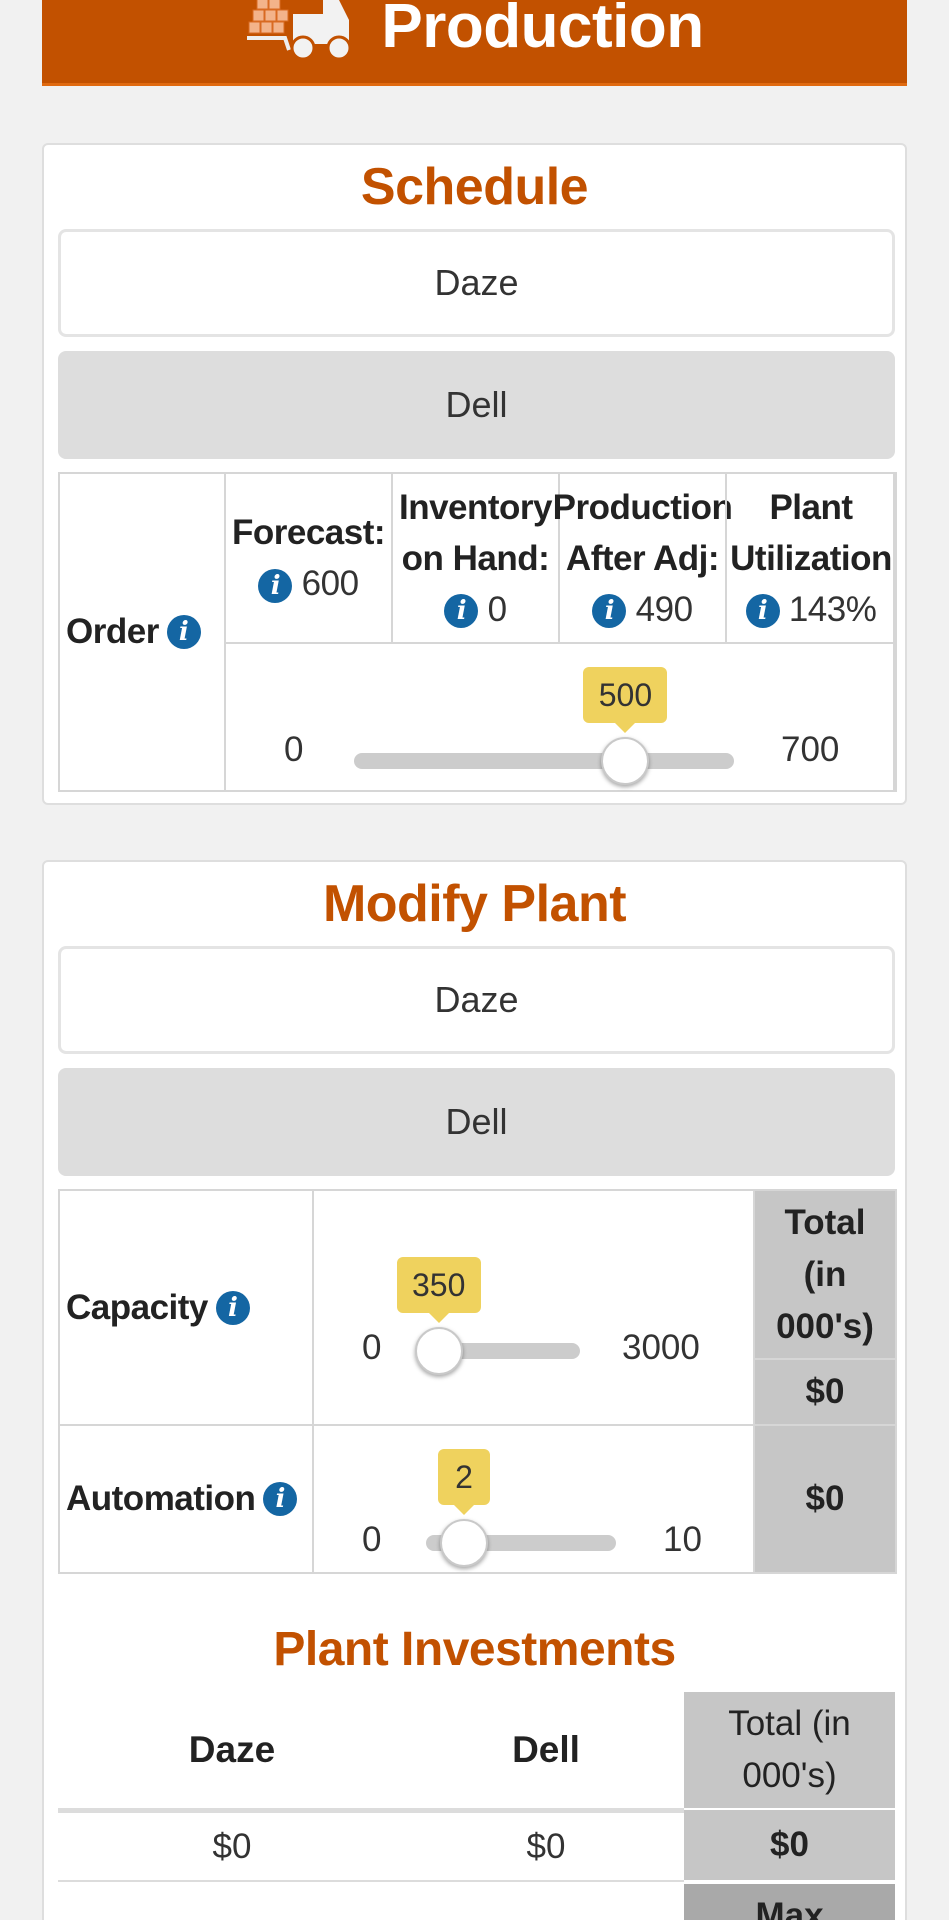 The width and height of the screenshot is (949, 1920). I want to click on utilization-label-line2: Utilization, so click(811, 558).